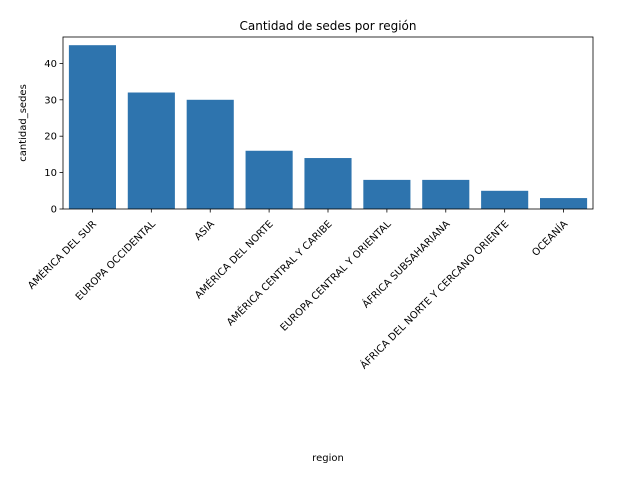 This screenshot has height=480, width=640. Describe the element at coordinates (336, 276) in the screenshot. I see `x-tick-label-5: EUROPA CENTRAL Y ORIENTAL` at that location.